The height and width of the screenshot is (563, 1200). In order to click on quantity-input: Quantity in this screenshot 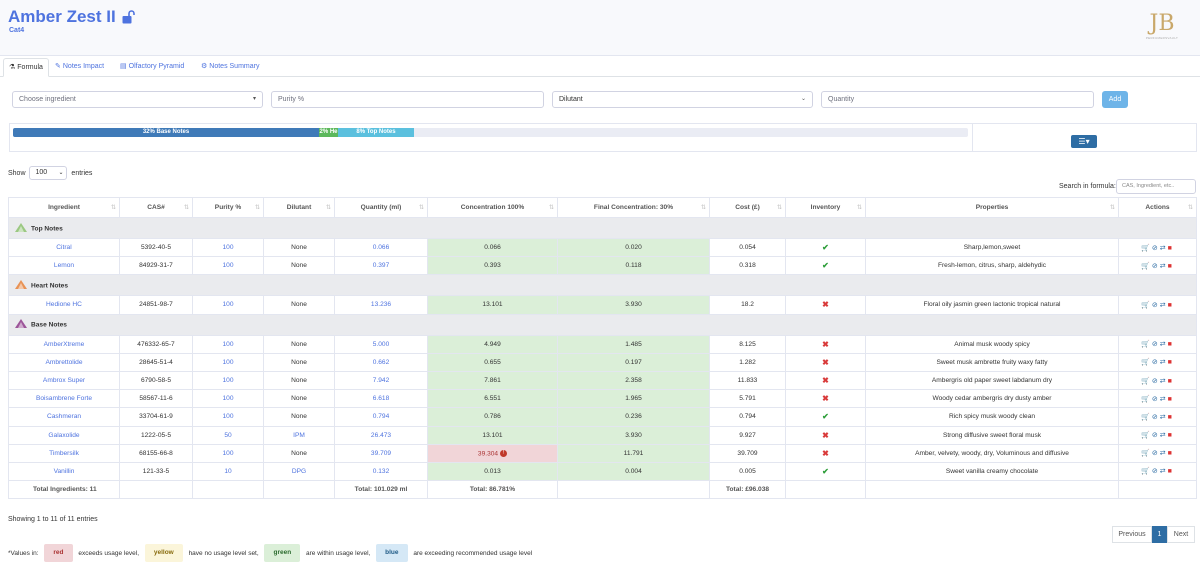, I will do `click(957, 99)`.